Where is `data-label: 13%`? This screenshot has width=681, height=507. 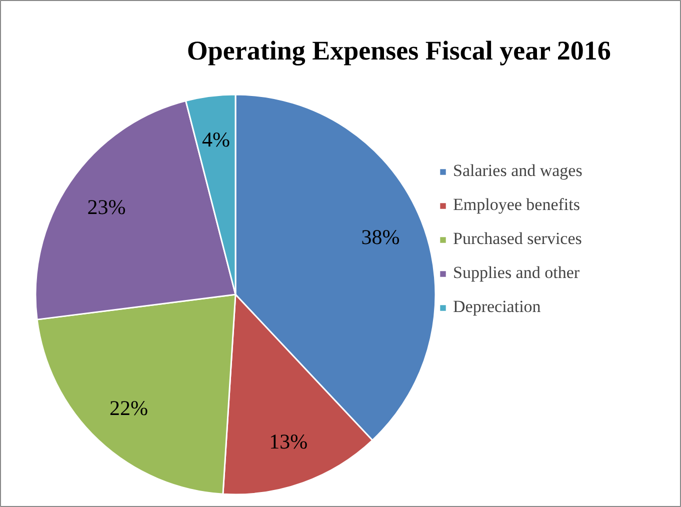 data-label: 13% is located at coordinates (288, 441).